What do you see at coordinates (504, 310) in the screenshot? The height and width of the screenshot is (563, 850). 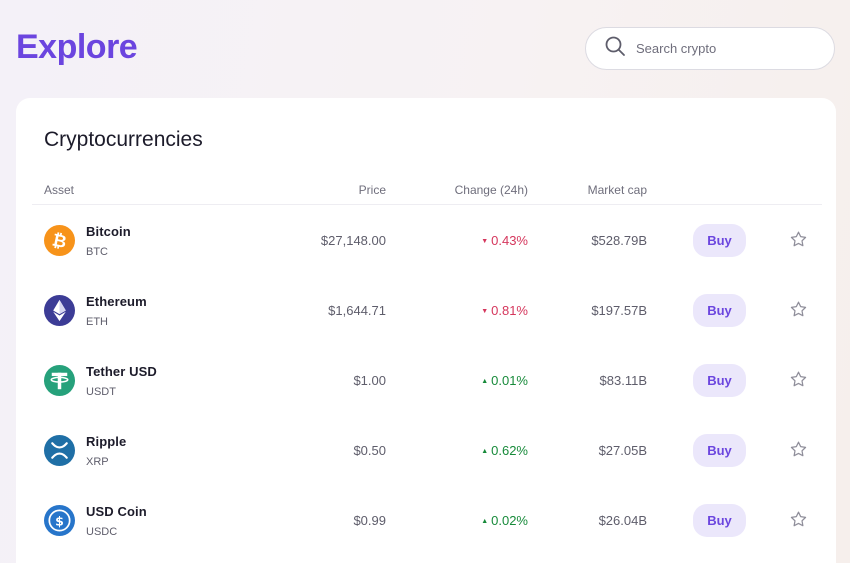 I see `asset-change: ▼ 0.81%` at bounding box center [504, 310].